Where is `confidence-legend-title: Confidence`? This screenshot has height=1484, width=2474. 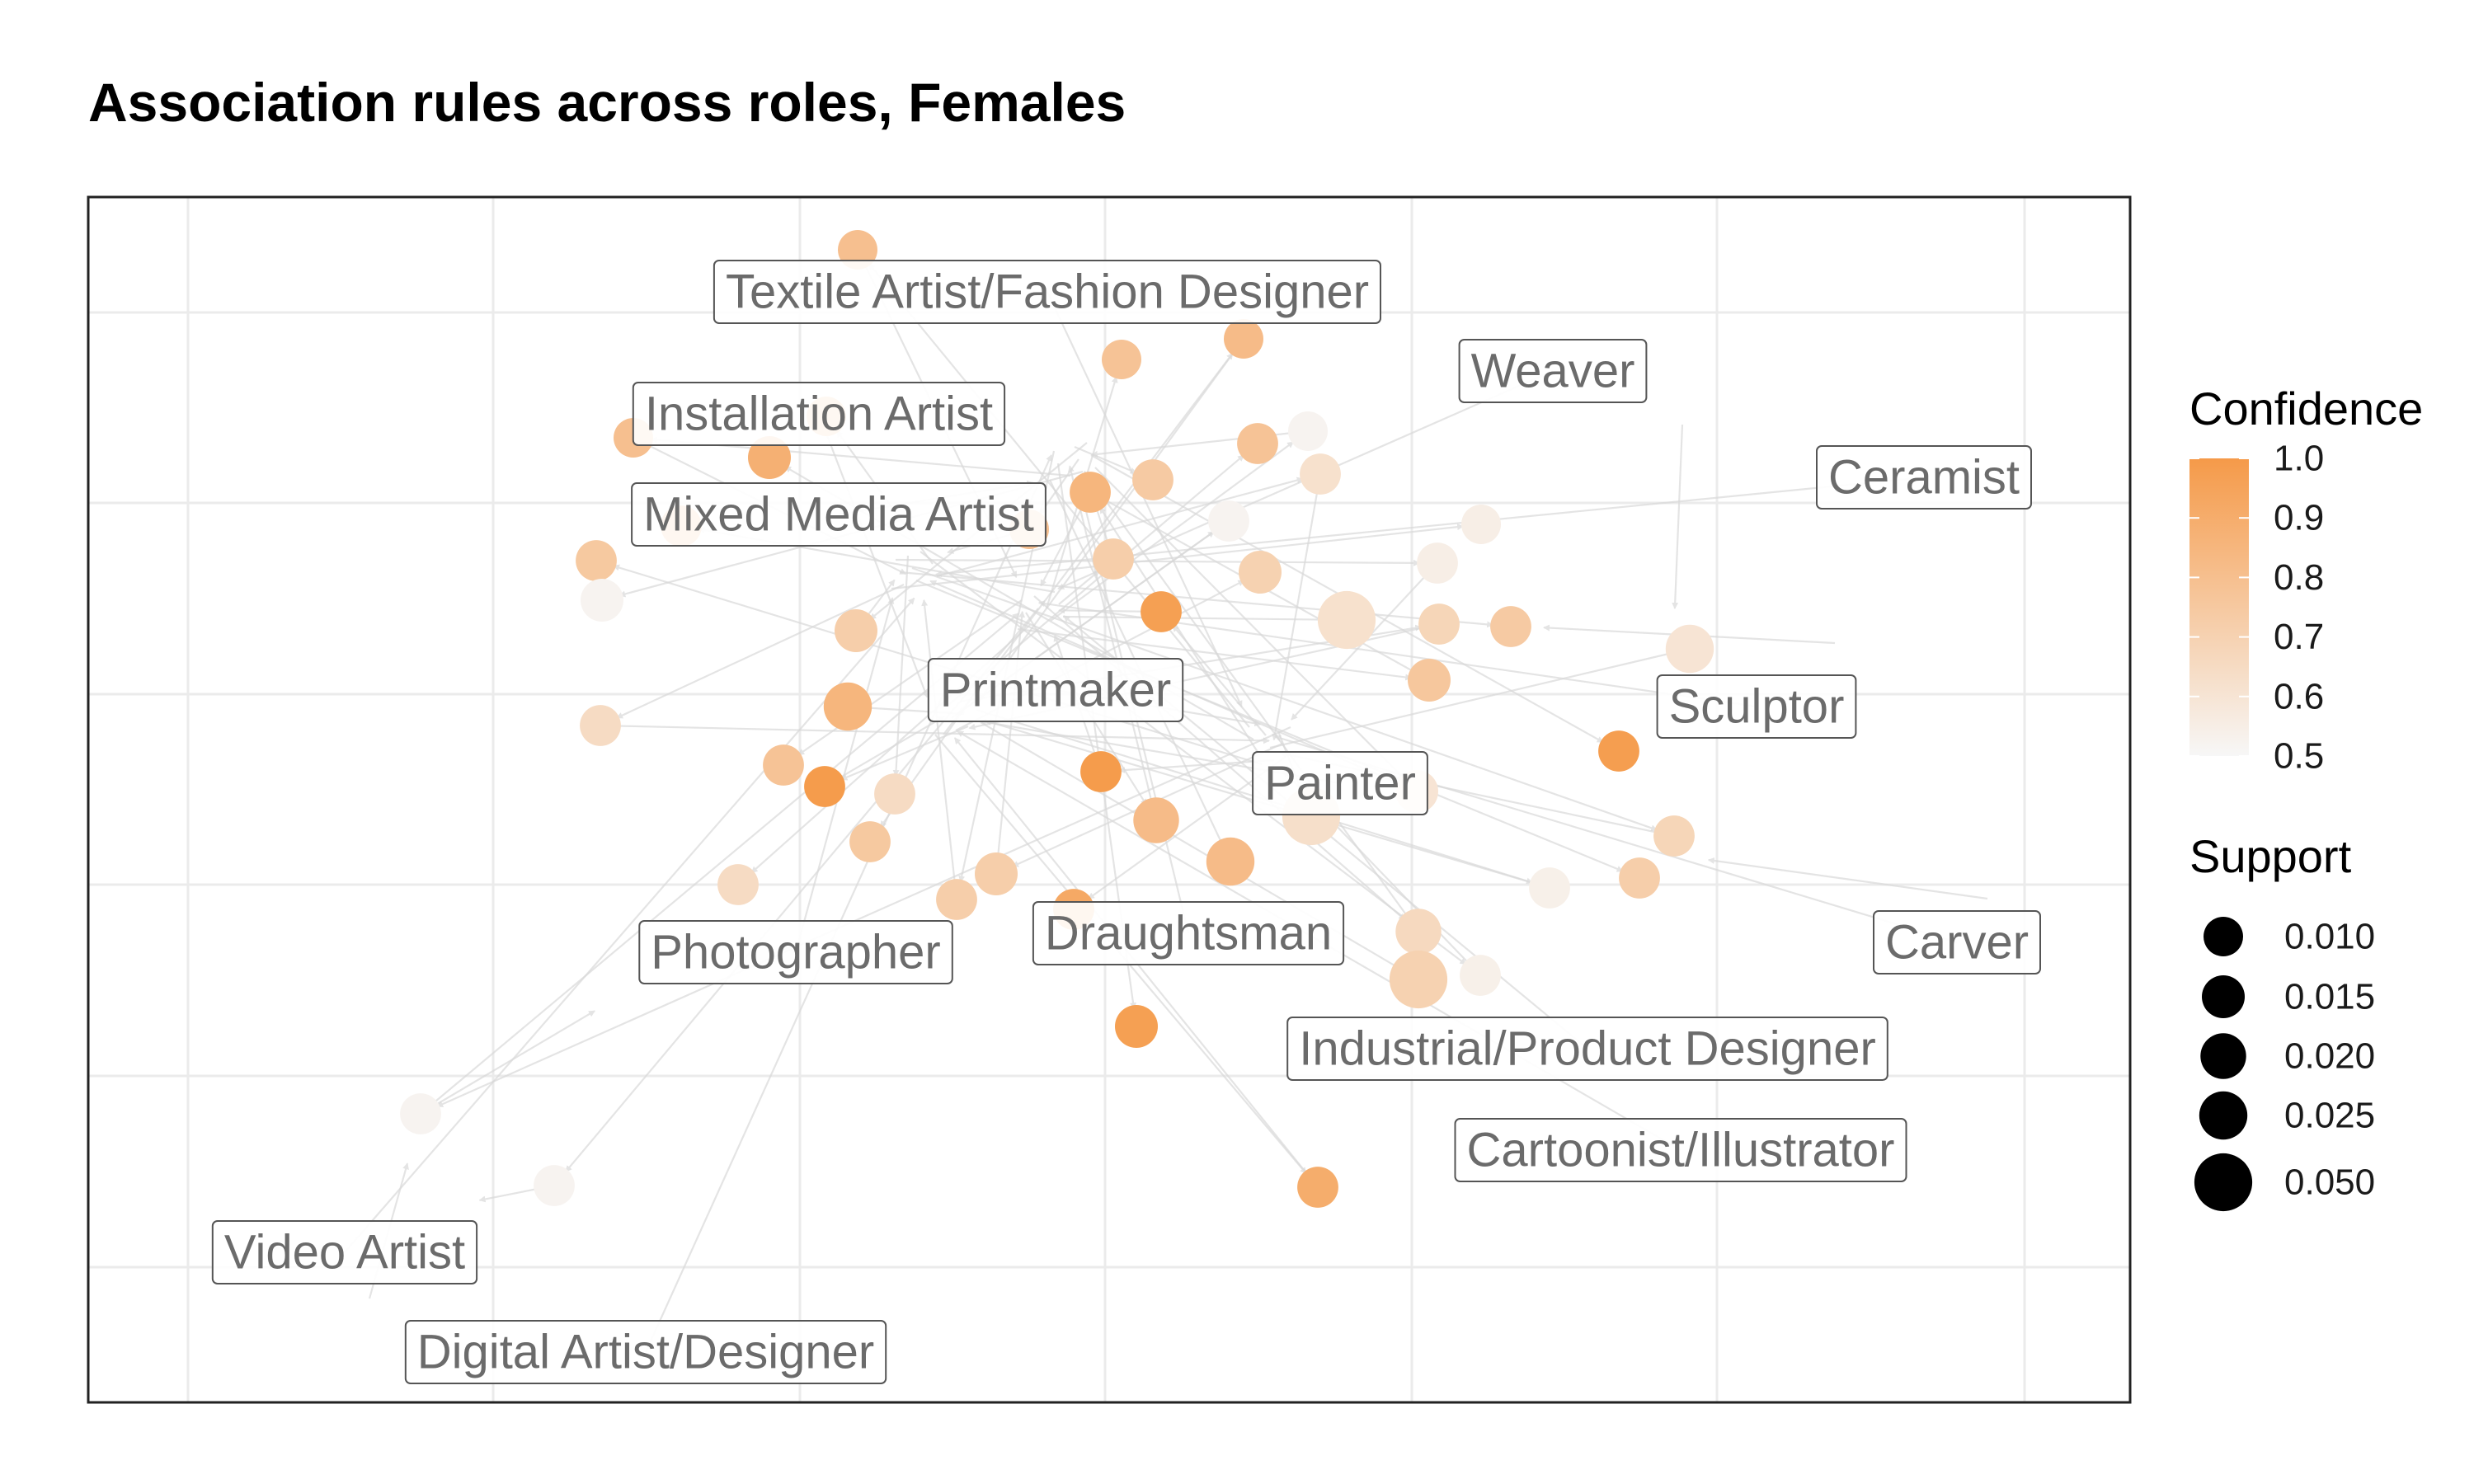 confidence-legend-title: Confidence is located at coordinates (2306, 408).